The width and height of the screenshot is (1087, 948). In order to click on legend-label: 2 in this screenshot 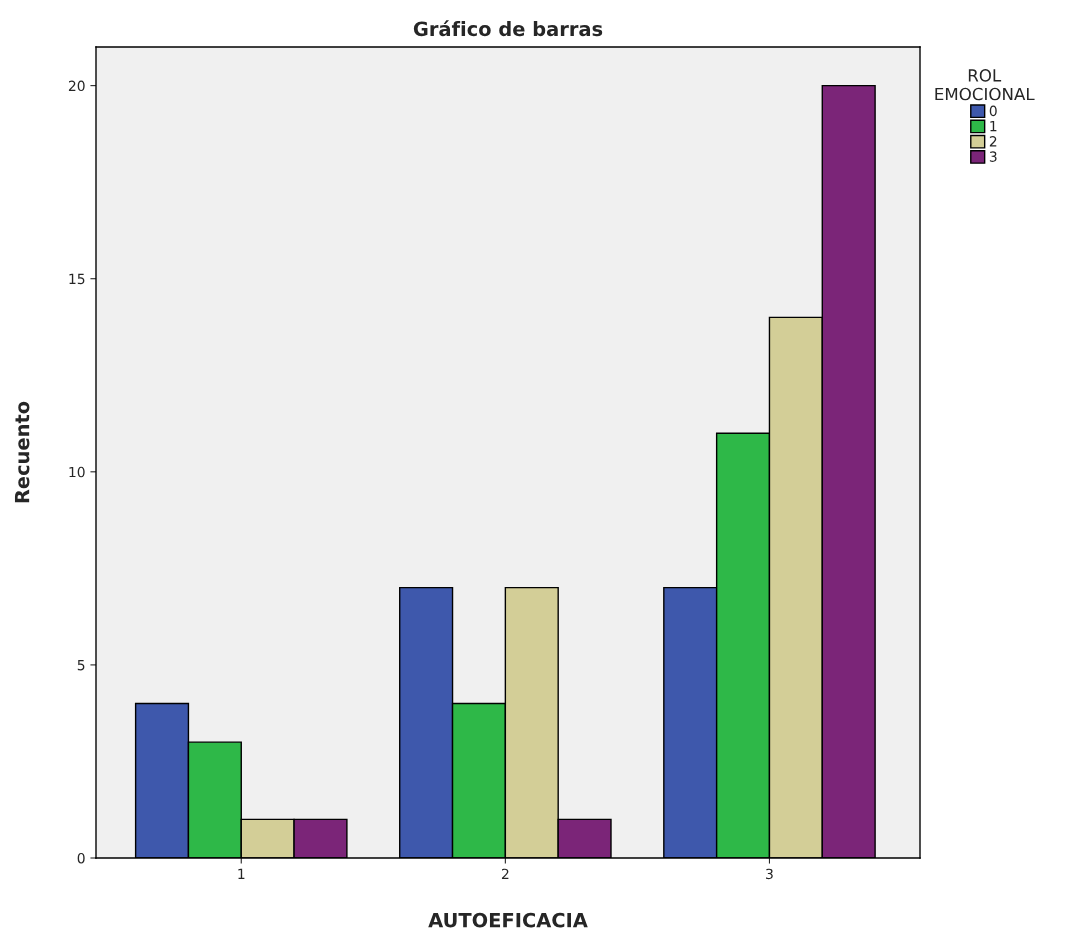, I will do `click(993, 141)`.